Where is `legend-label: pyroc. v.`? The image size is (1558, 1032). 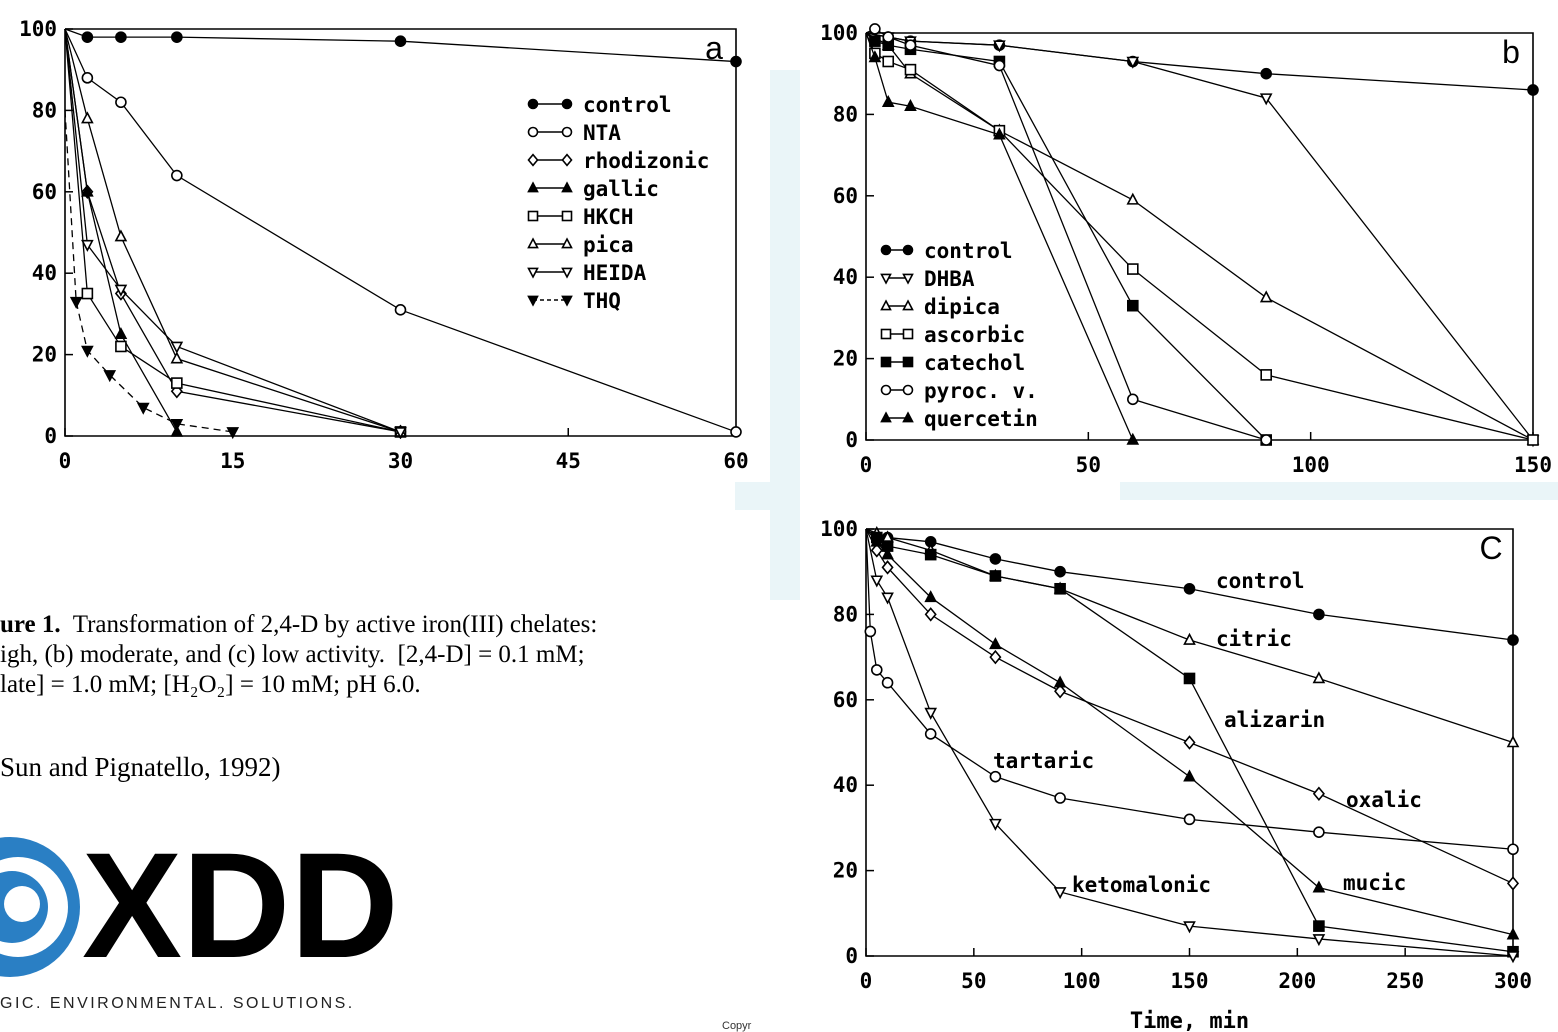 legend-label: pyroc. v. is located at coordinates (981, 391).